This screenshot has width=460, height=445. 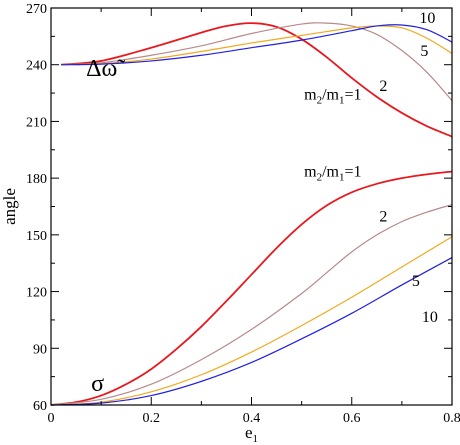 What do you see at coordinates (9, 206) in the screenshot?
I see `y-axis-title: angle` at bounding box center [9, 206].